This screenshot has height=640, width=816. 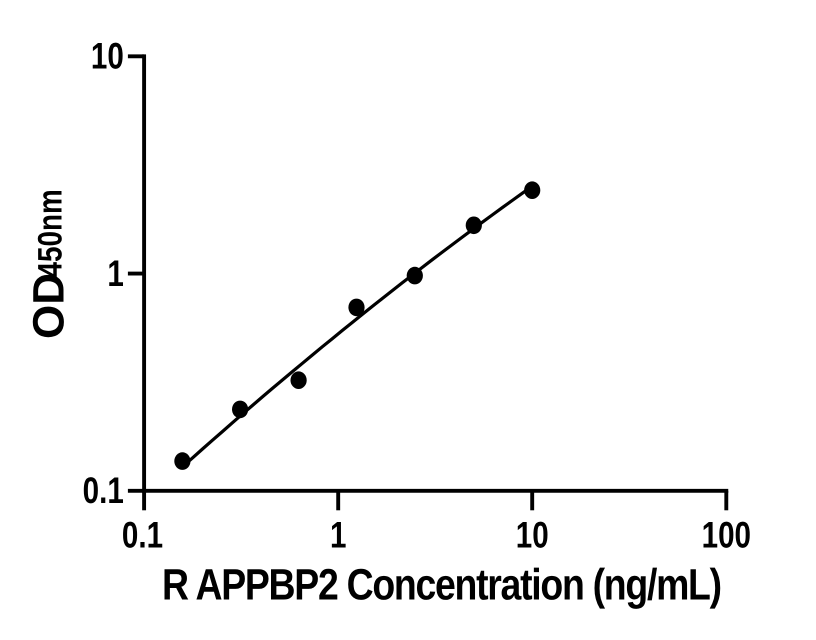 What do you see at coordinates (726, 534) in the screenshot?
I see `svg-text: 100` at bounding box center [726, 534].